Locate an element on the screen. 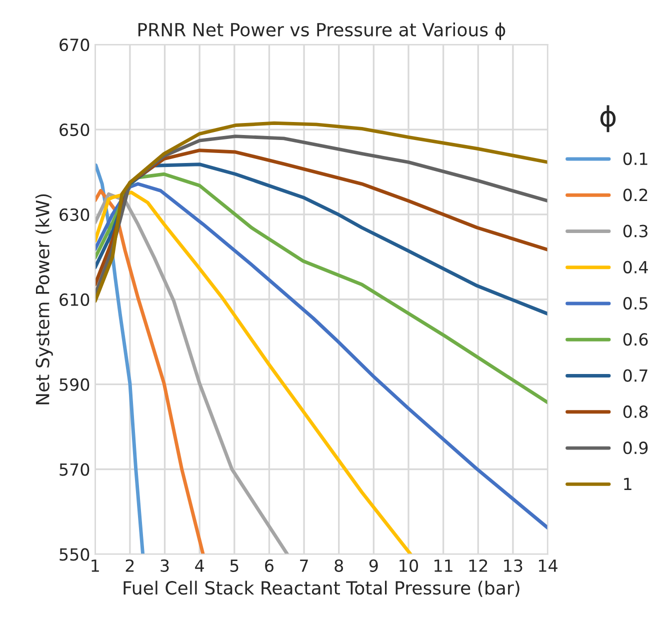 The height and width of the screenshot is (637, 656). x-tick-label: 2 is located at coordinates (130, 565).